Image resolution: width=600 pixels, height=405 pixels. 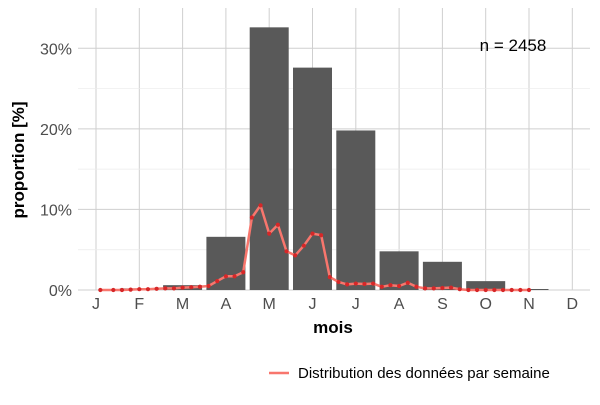 I want to click on legend-label: Distribution des données par semaine, so click(x=424, y=373).